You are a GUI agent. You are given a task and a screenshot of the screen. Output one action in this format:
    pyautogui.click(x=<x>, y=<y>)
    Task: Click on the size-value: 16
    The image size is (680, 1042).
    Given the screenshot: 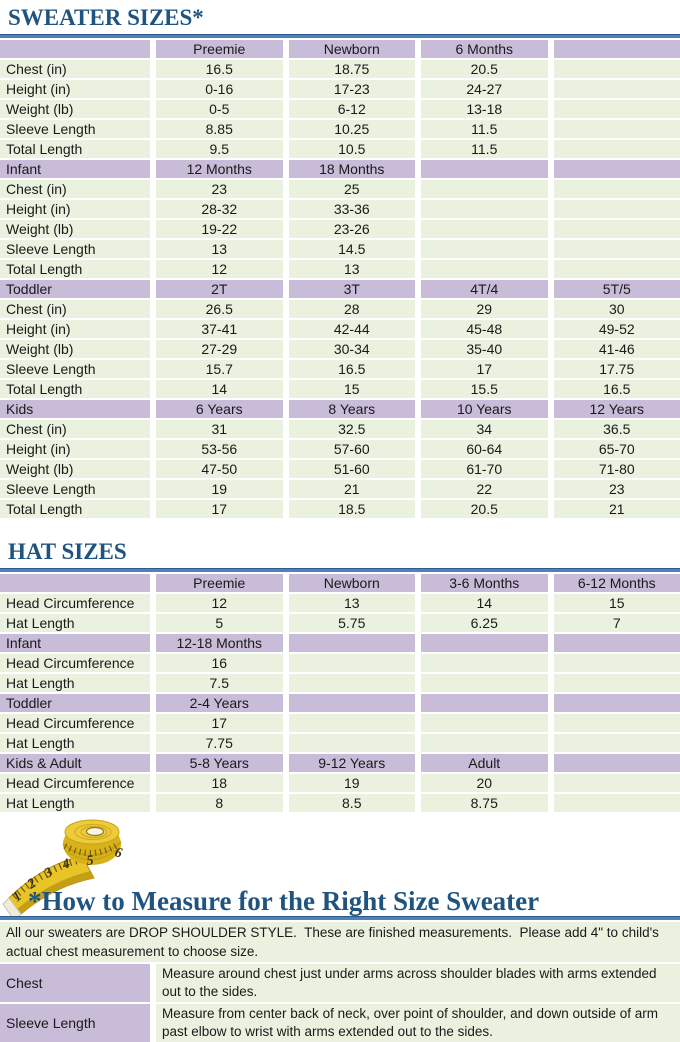 What is the action you would take?
    pyautogui.click(x=219, y=663)
    